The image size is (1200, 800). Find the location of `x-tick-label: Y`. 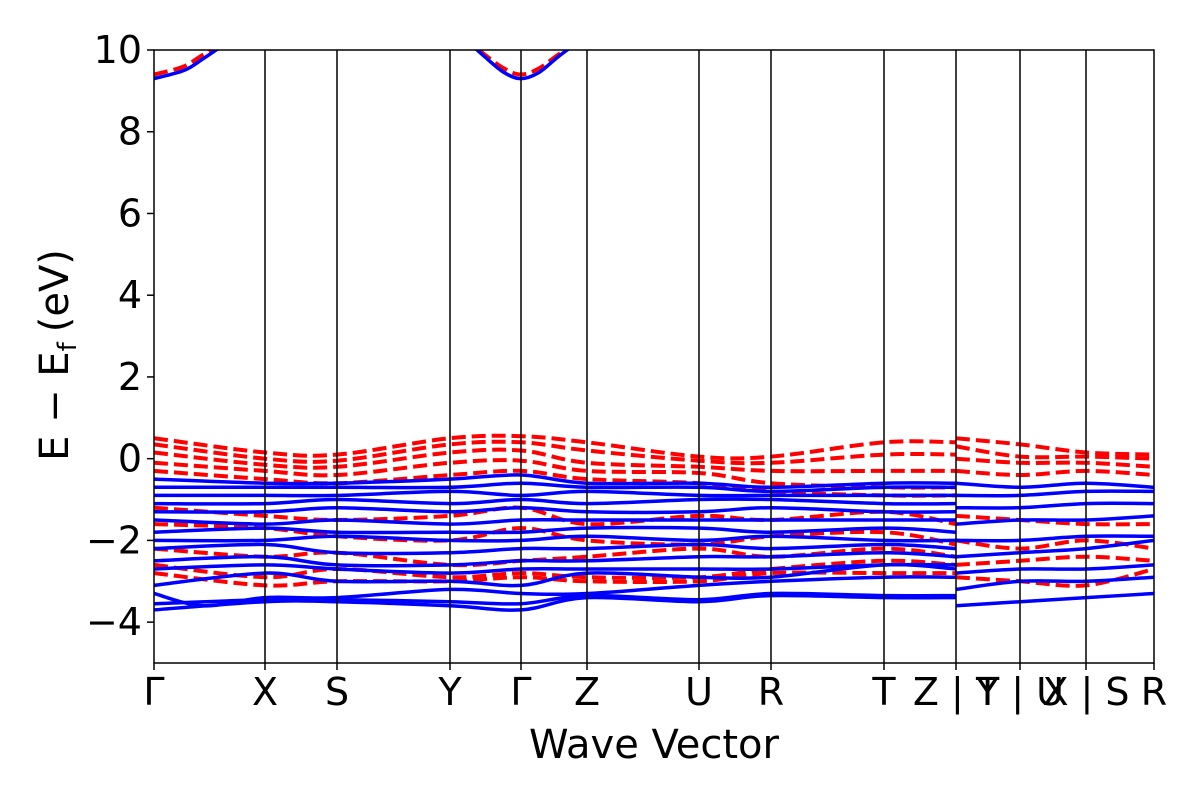

x-tick-label: Y is located at coordinates (449, 692).